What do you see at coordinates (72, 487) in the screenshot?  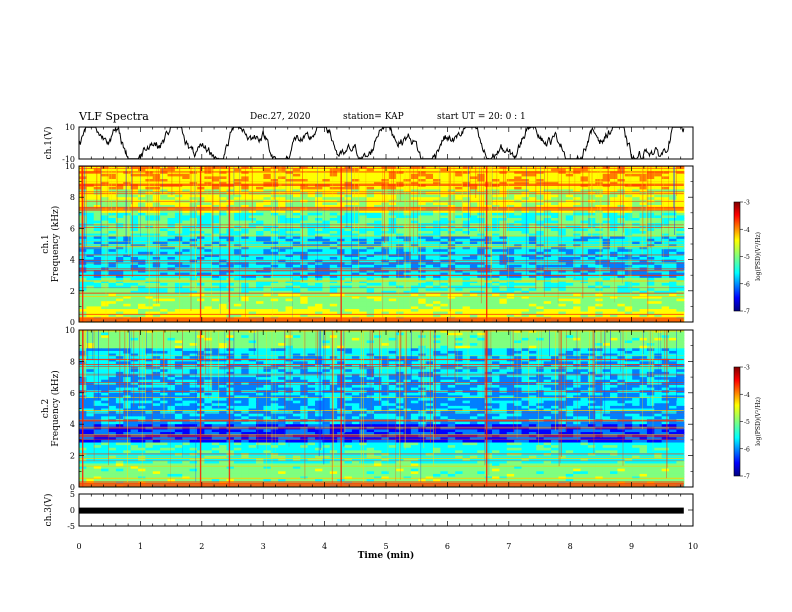 I see `ch2-spectrogram-ytick-label: 0` at bounding box center [72, 487].